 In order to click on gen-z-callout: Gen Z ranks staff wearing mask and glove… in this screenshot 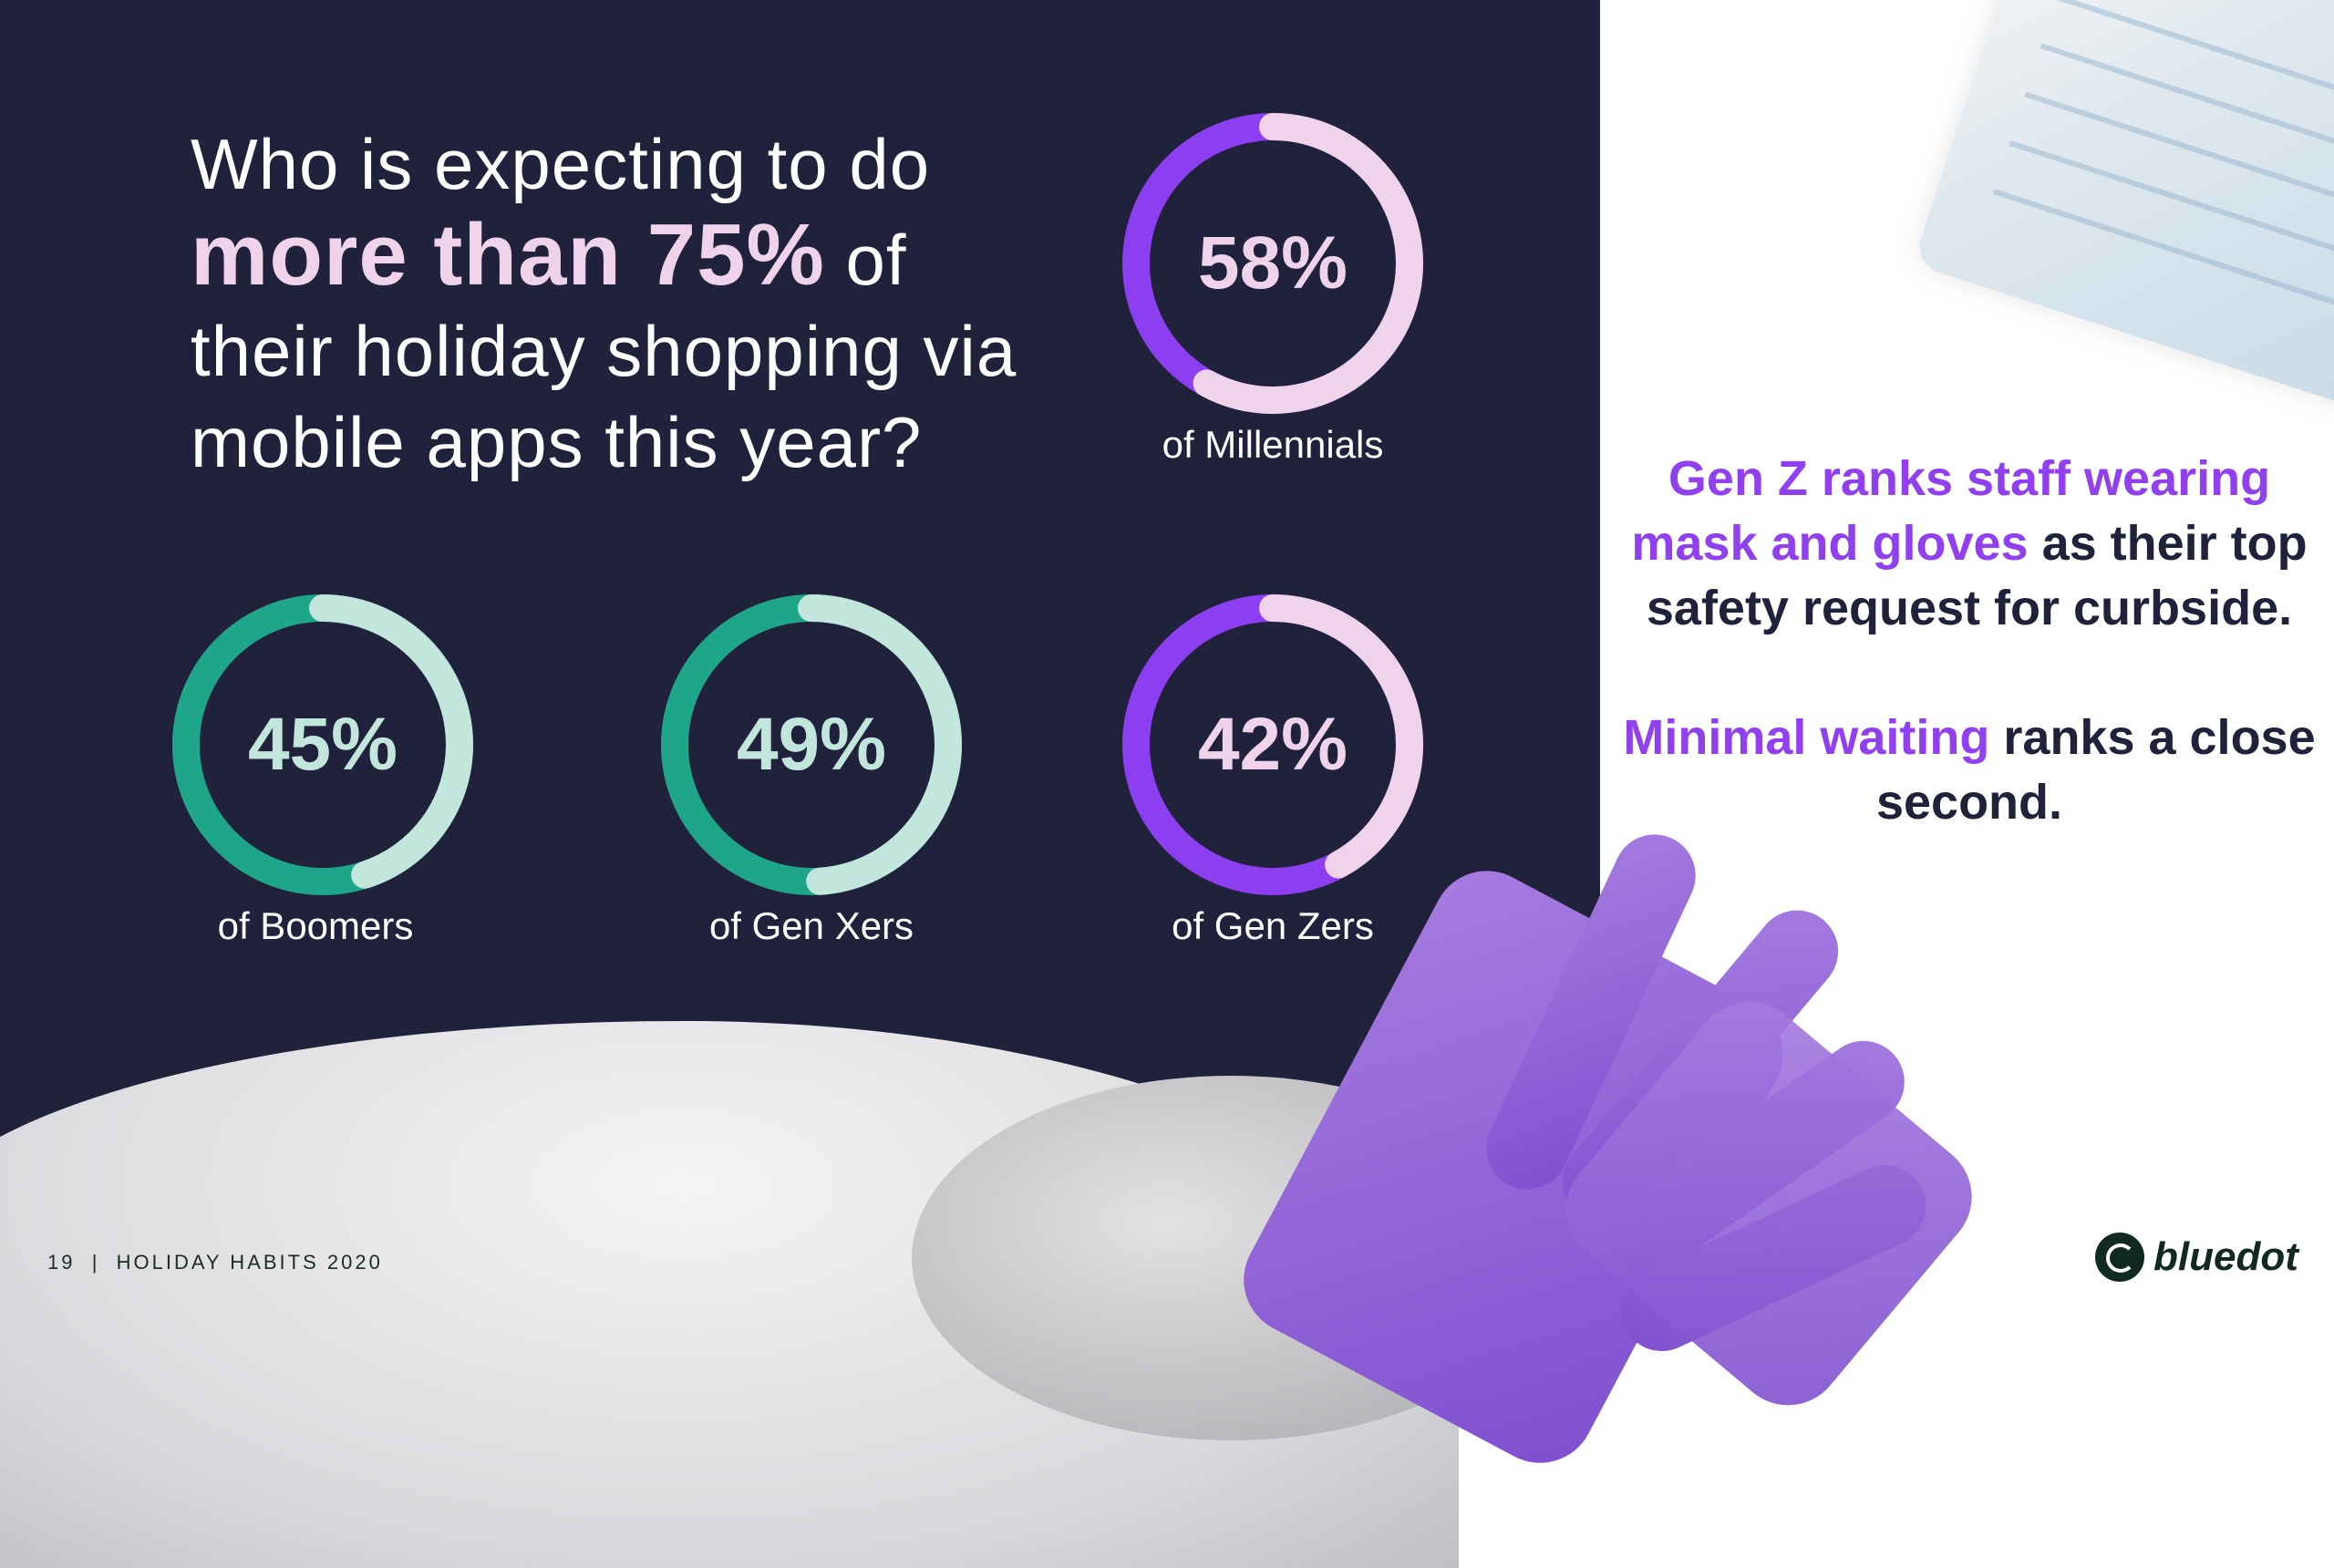, I will do `click(1969, 641)`.